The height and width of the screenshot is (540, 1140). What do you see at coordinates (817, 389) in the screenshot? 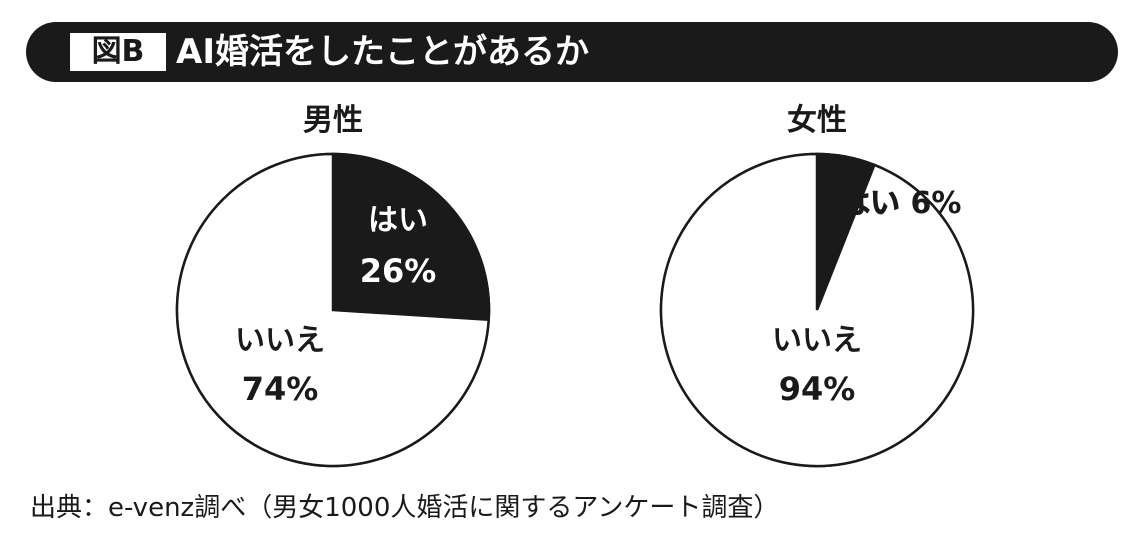
I see `slice-value-no: 94%` at bounding box center [817, 389].